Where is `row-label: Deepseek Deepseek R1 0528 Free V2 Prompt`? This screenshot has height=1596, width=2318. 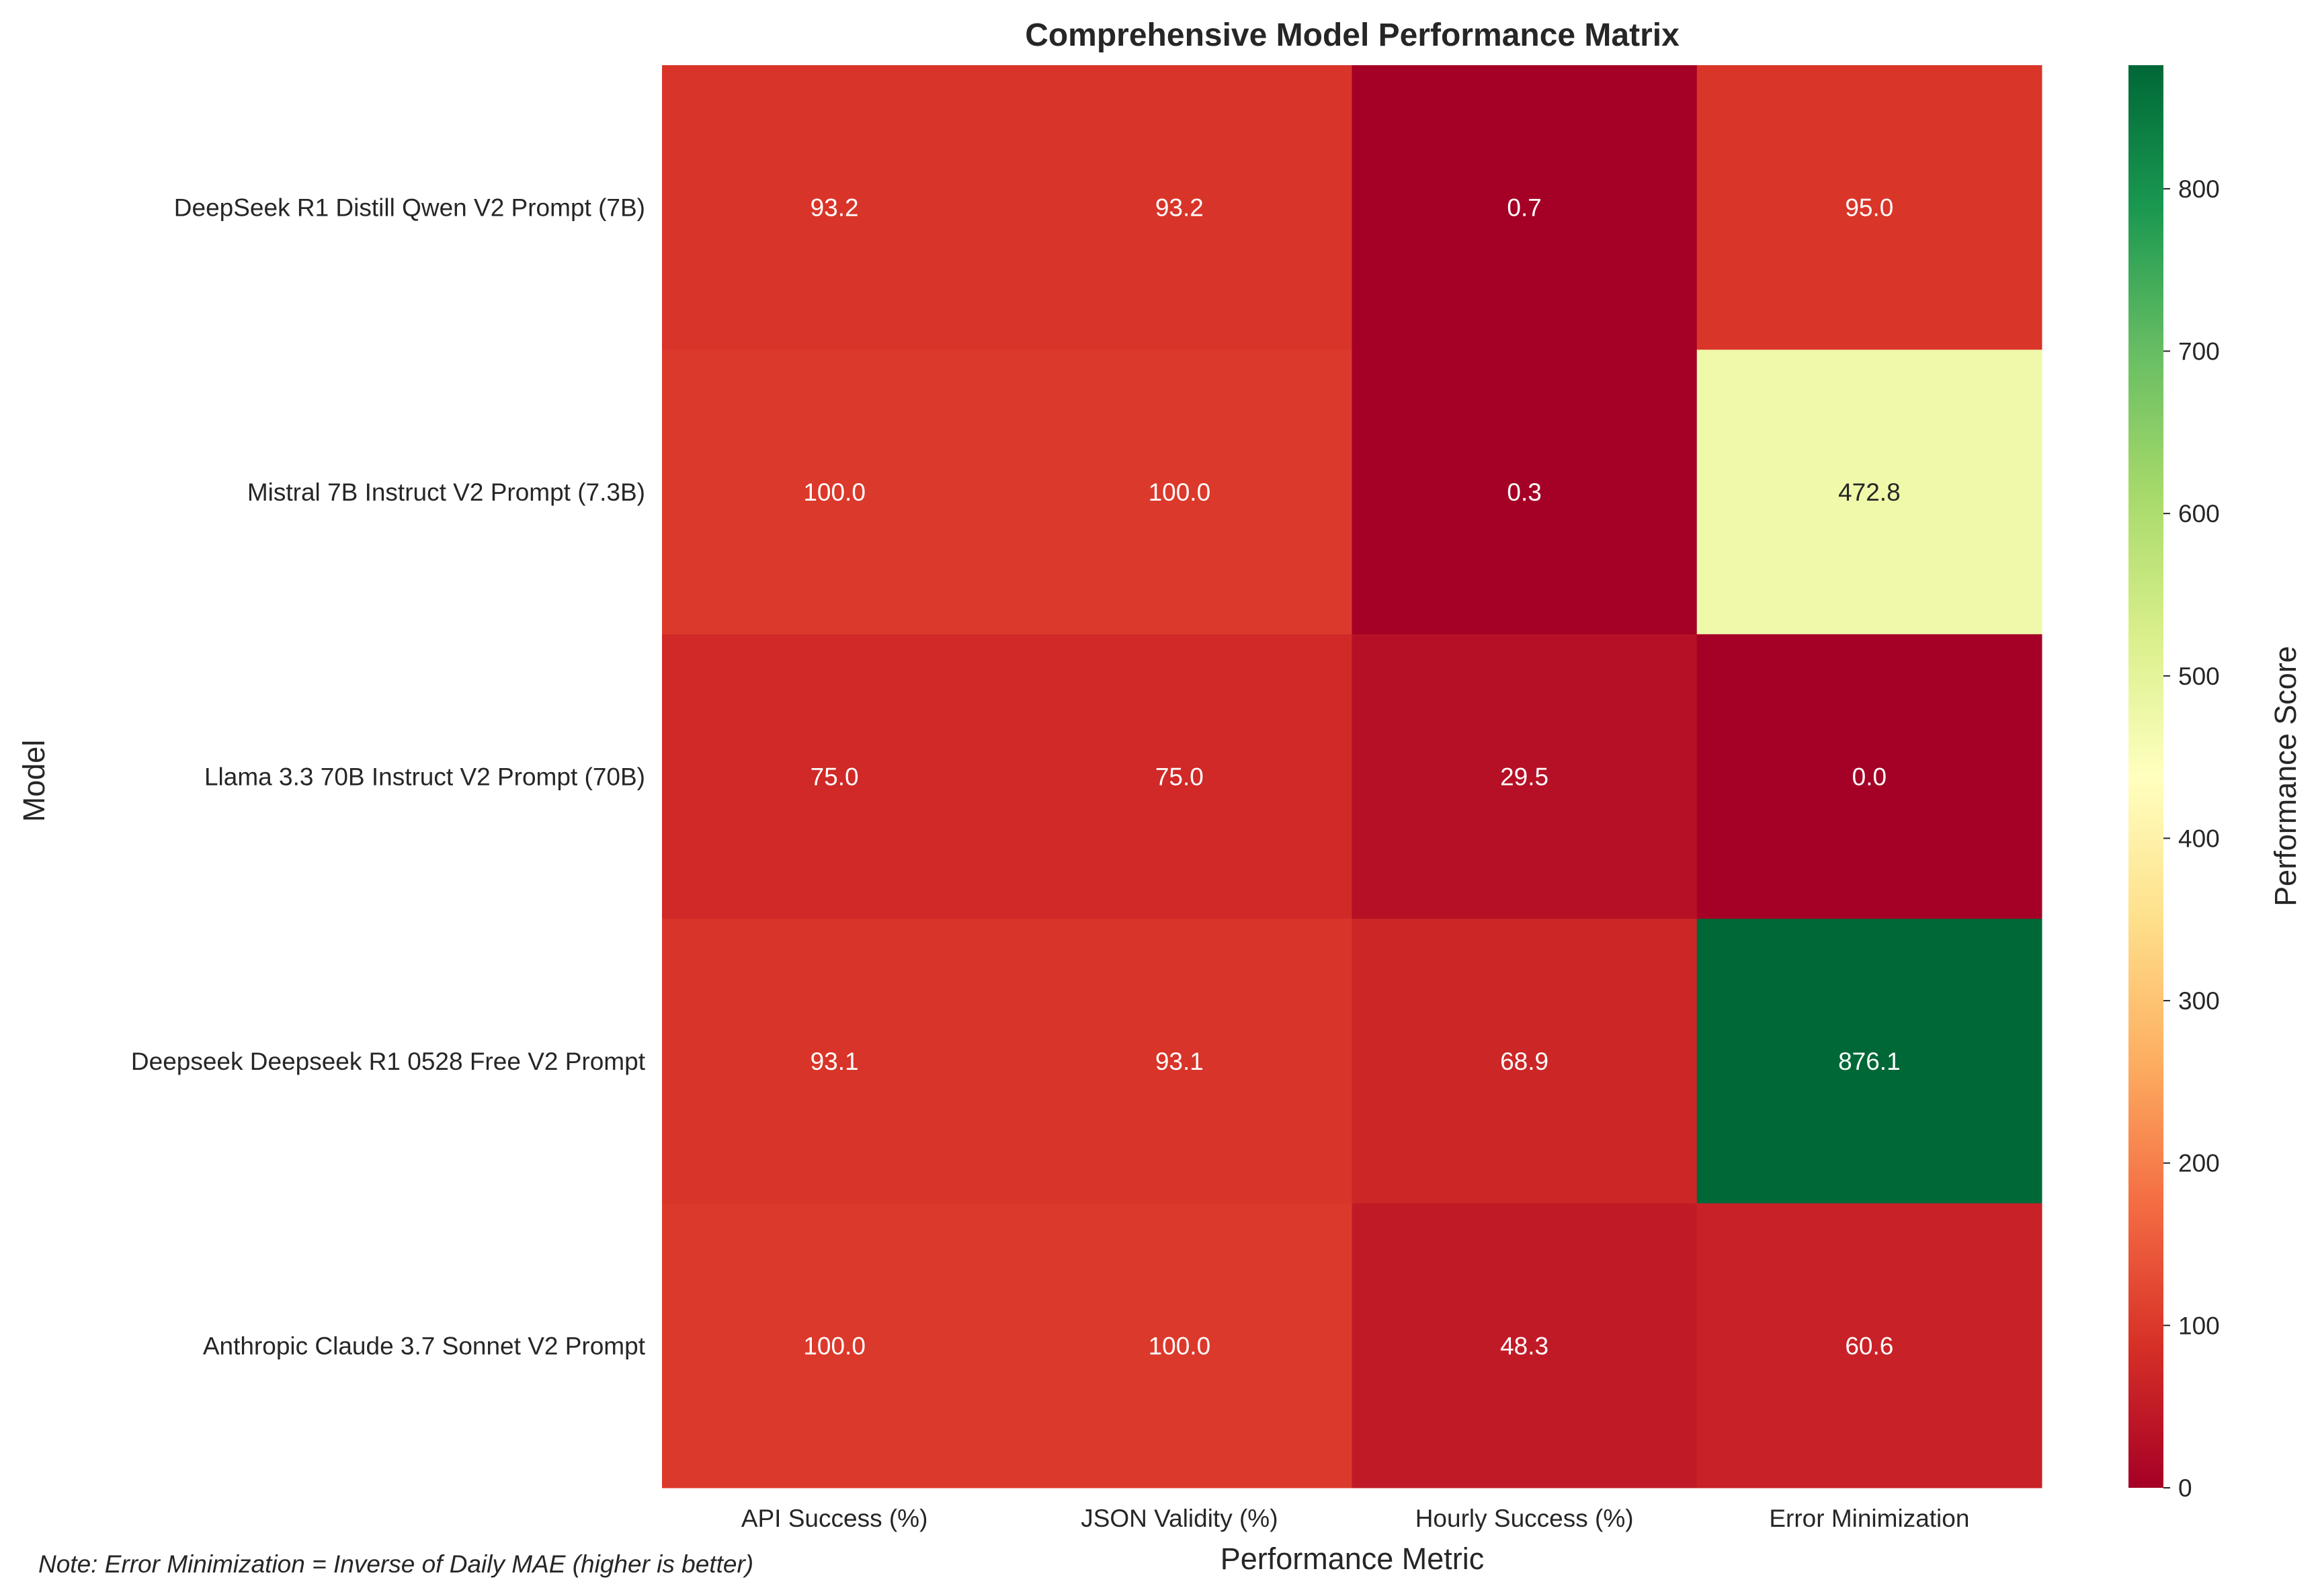
row-label: Deepseek Deepseek R1 0528 Free V2 Prompt is located at coordinates (388, 1061).